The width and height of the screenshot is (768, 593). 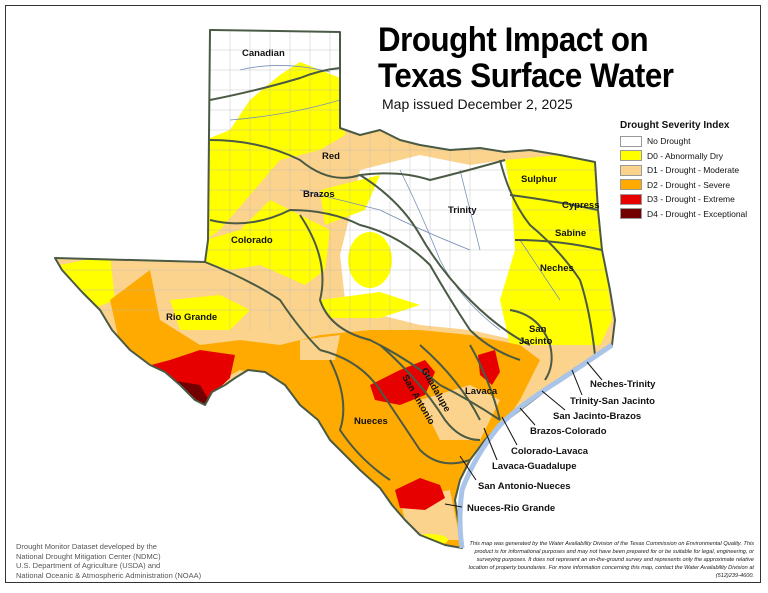 I want to click on coastal-label-lavaca-guadalupe: Lavaca-Guadalupe, so click(x=534, y=466).